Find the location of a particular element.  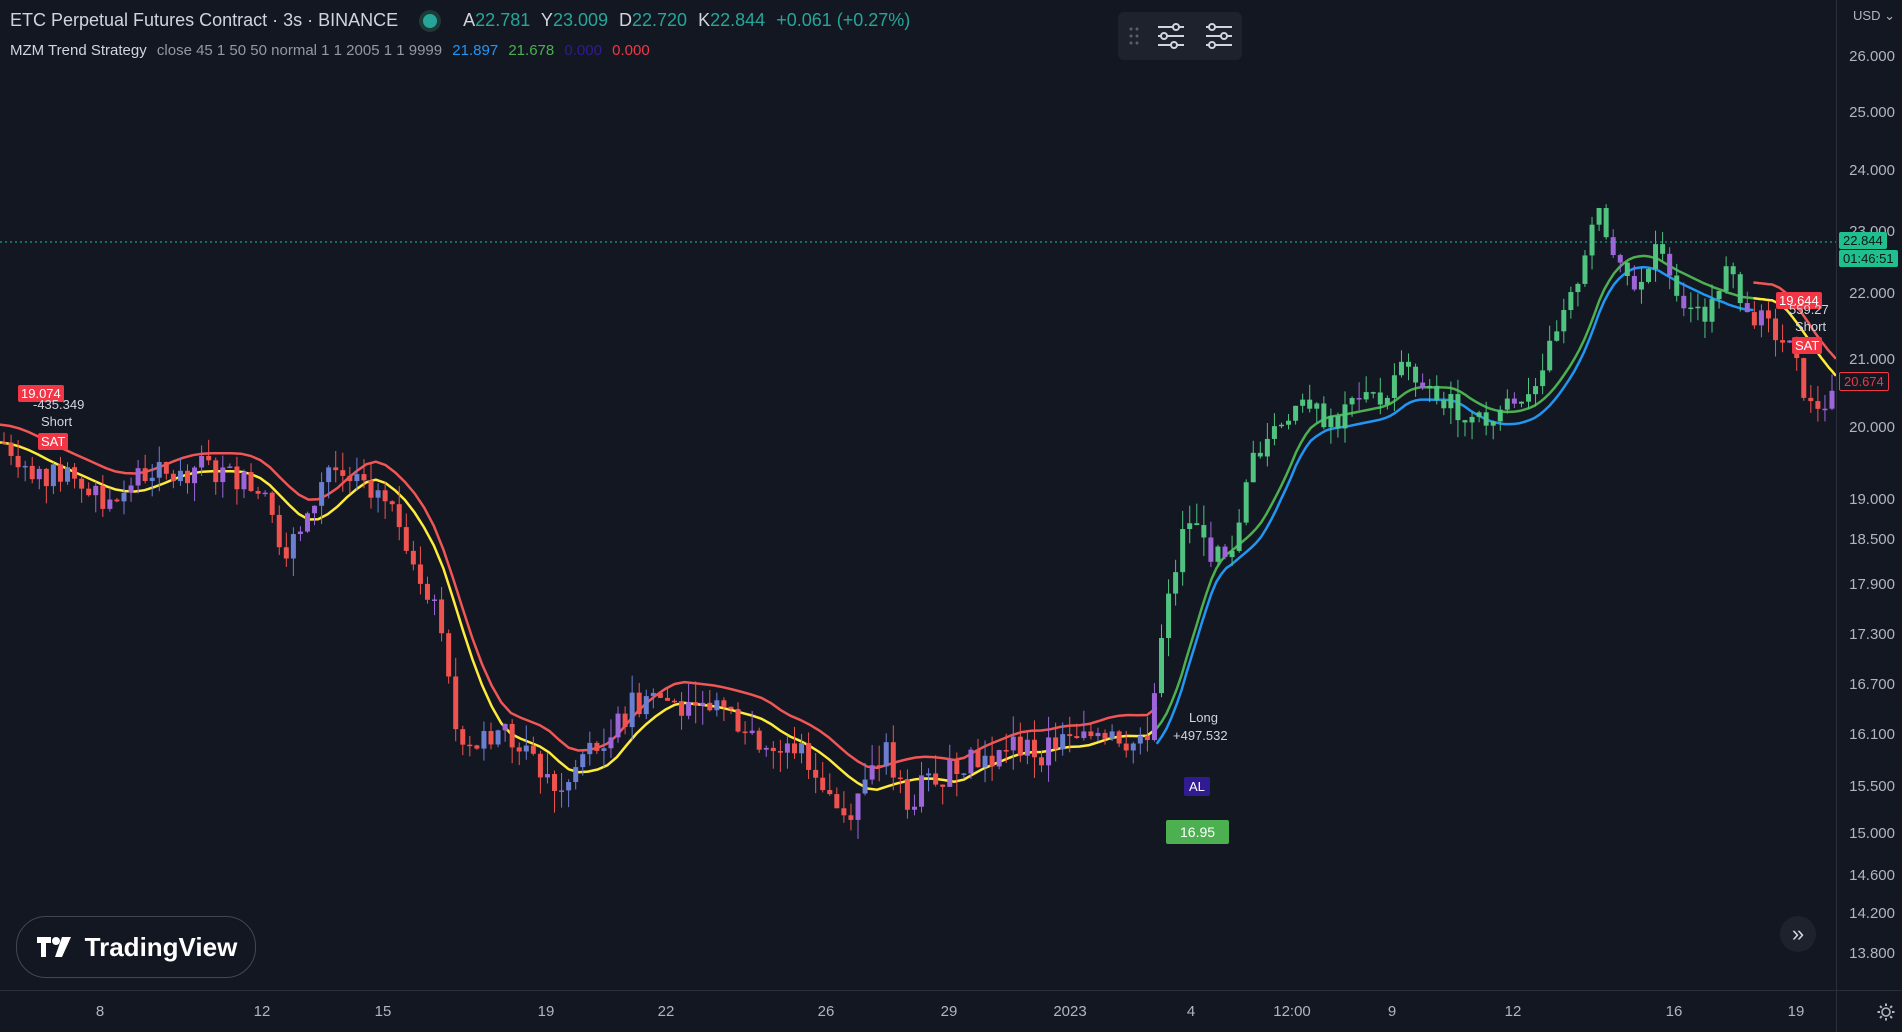

scroll-to-realtime-button: » is located at coordinates (1798, 934).